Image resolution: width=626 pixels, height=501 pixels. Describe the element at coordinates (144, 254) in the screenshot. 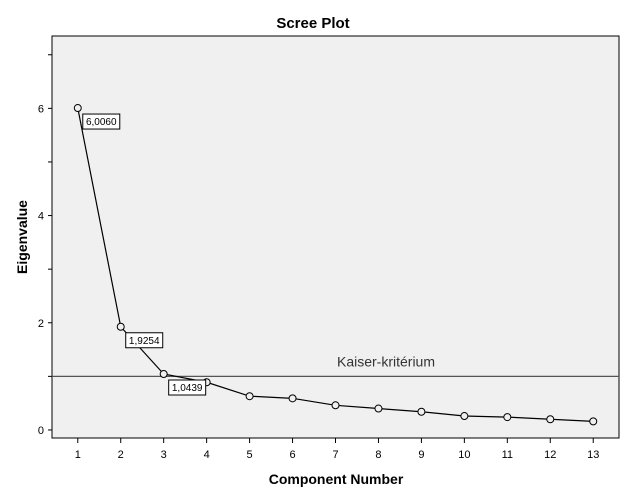

I see `data-labels-group: 6,0060 1,9254 1,0439` at that location.